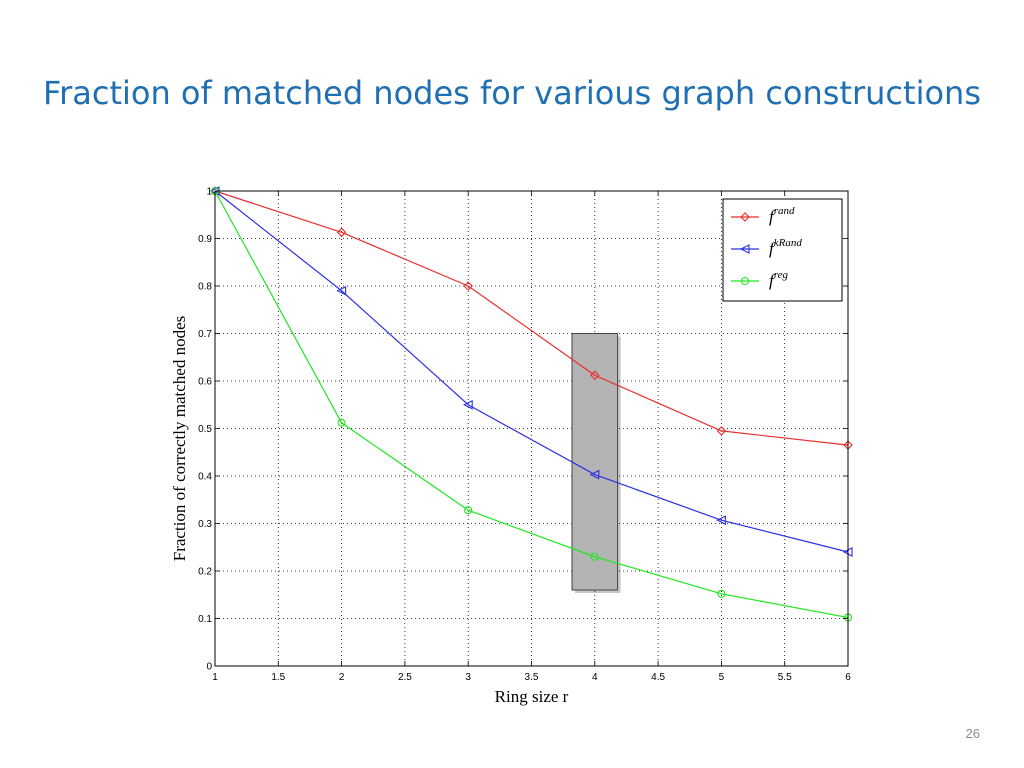  Describe the element at coordinates (658, 677) in the screenshot. I see `x-tick-label: 4.5` at that location.